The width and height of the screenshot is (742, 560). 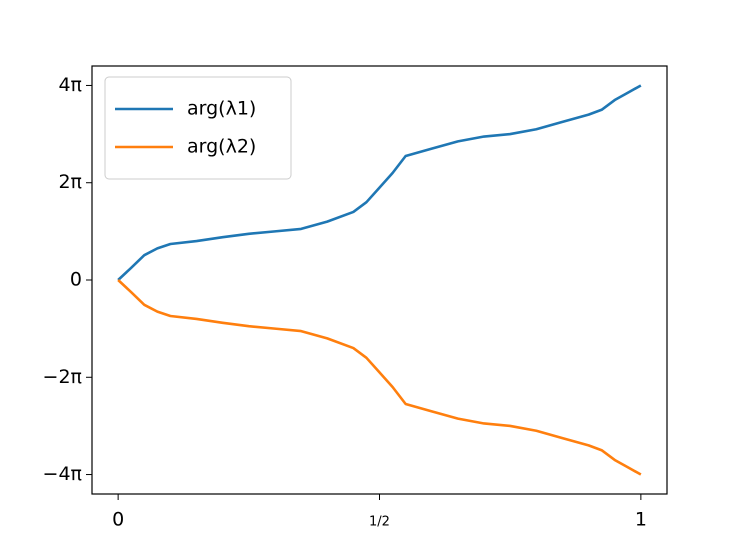 What do you see at coordinates (221, 109) in the screenshot?
I see `legend-label: arg(λ1)` at bounding box center [221, 109].